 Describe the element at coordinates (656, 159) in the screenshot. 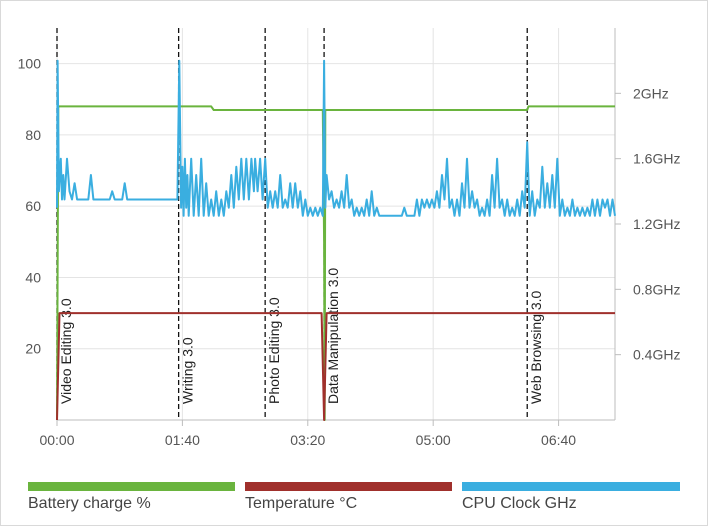

I see `y-right-tick-label: 1.6GHz` at that location.